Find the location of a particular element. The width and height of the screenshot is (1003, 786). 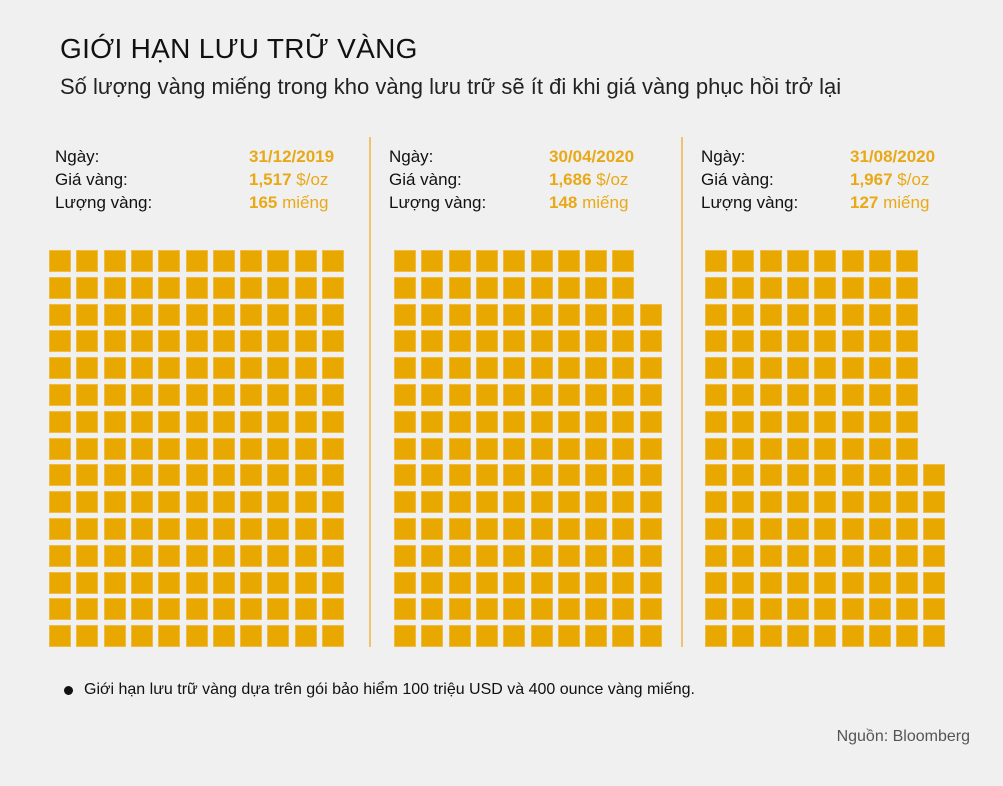

price-label: Giá vàng: is located at coordinates (737, 179).